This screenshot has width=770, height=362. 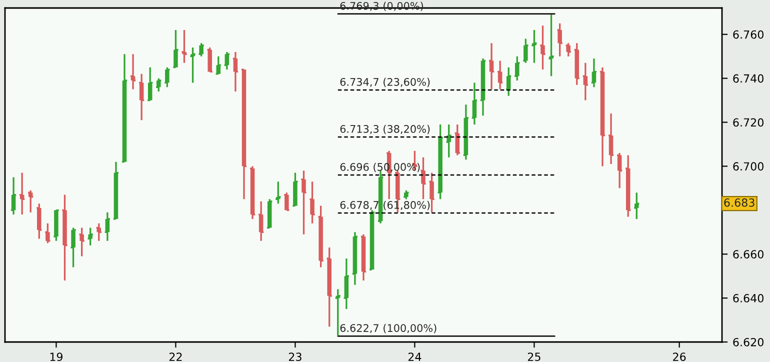 I want to click on x-tick-label: 24, so click(x=415, y=356).